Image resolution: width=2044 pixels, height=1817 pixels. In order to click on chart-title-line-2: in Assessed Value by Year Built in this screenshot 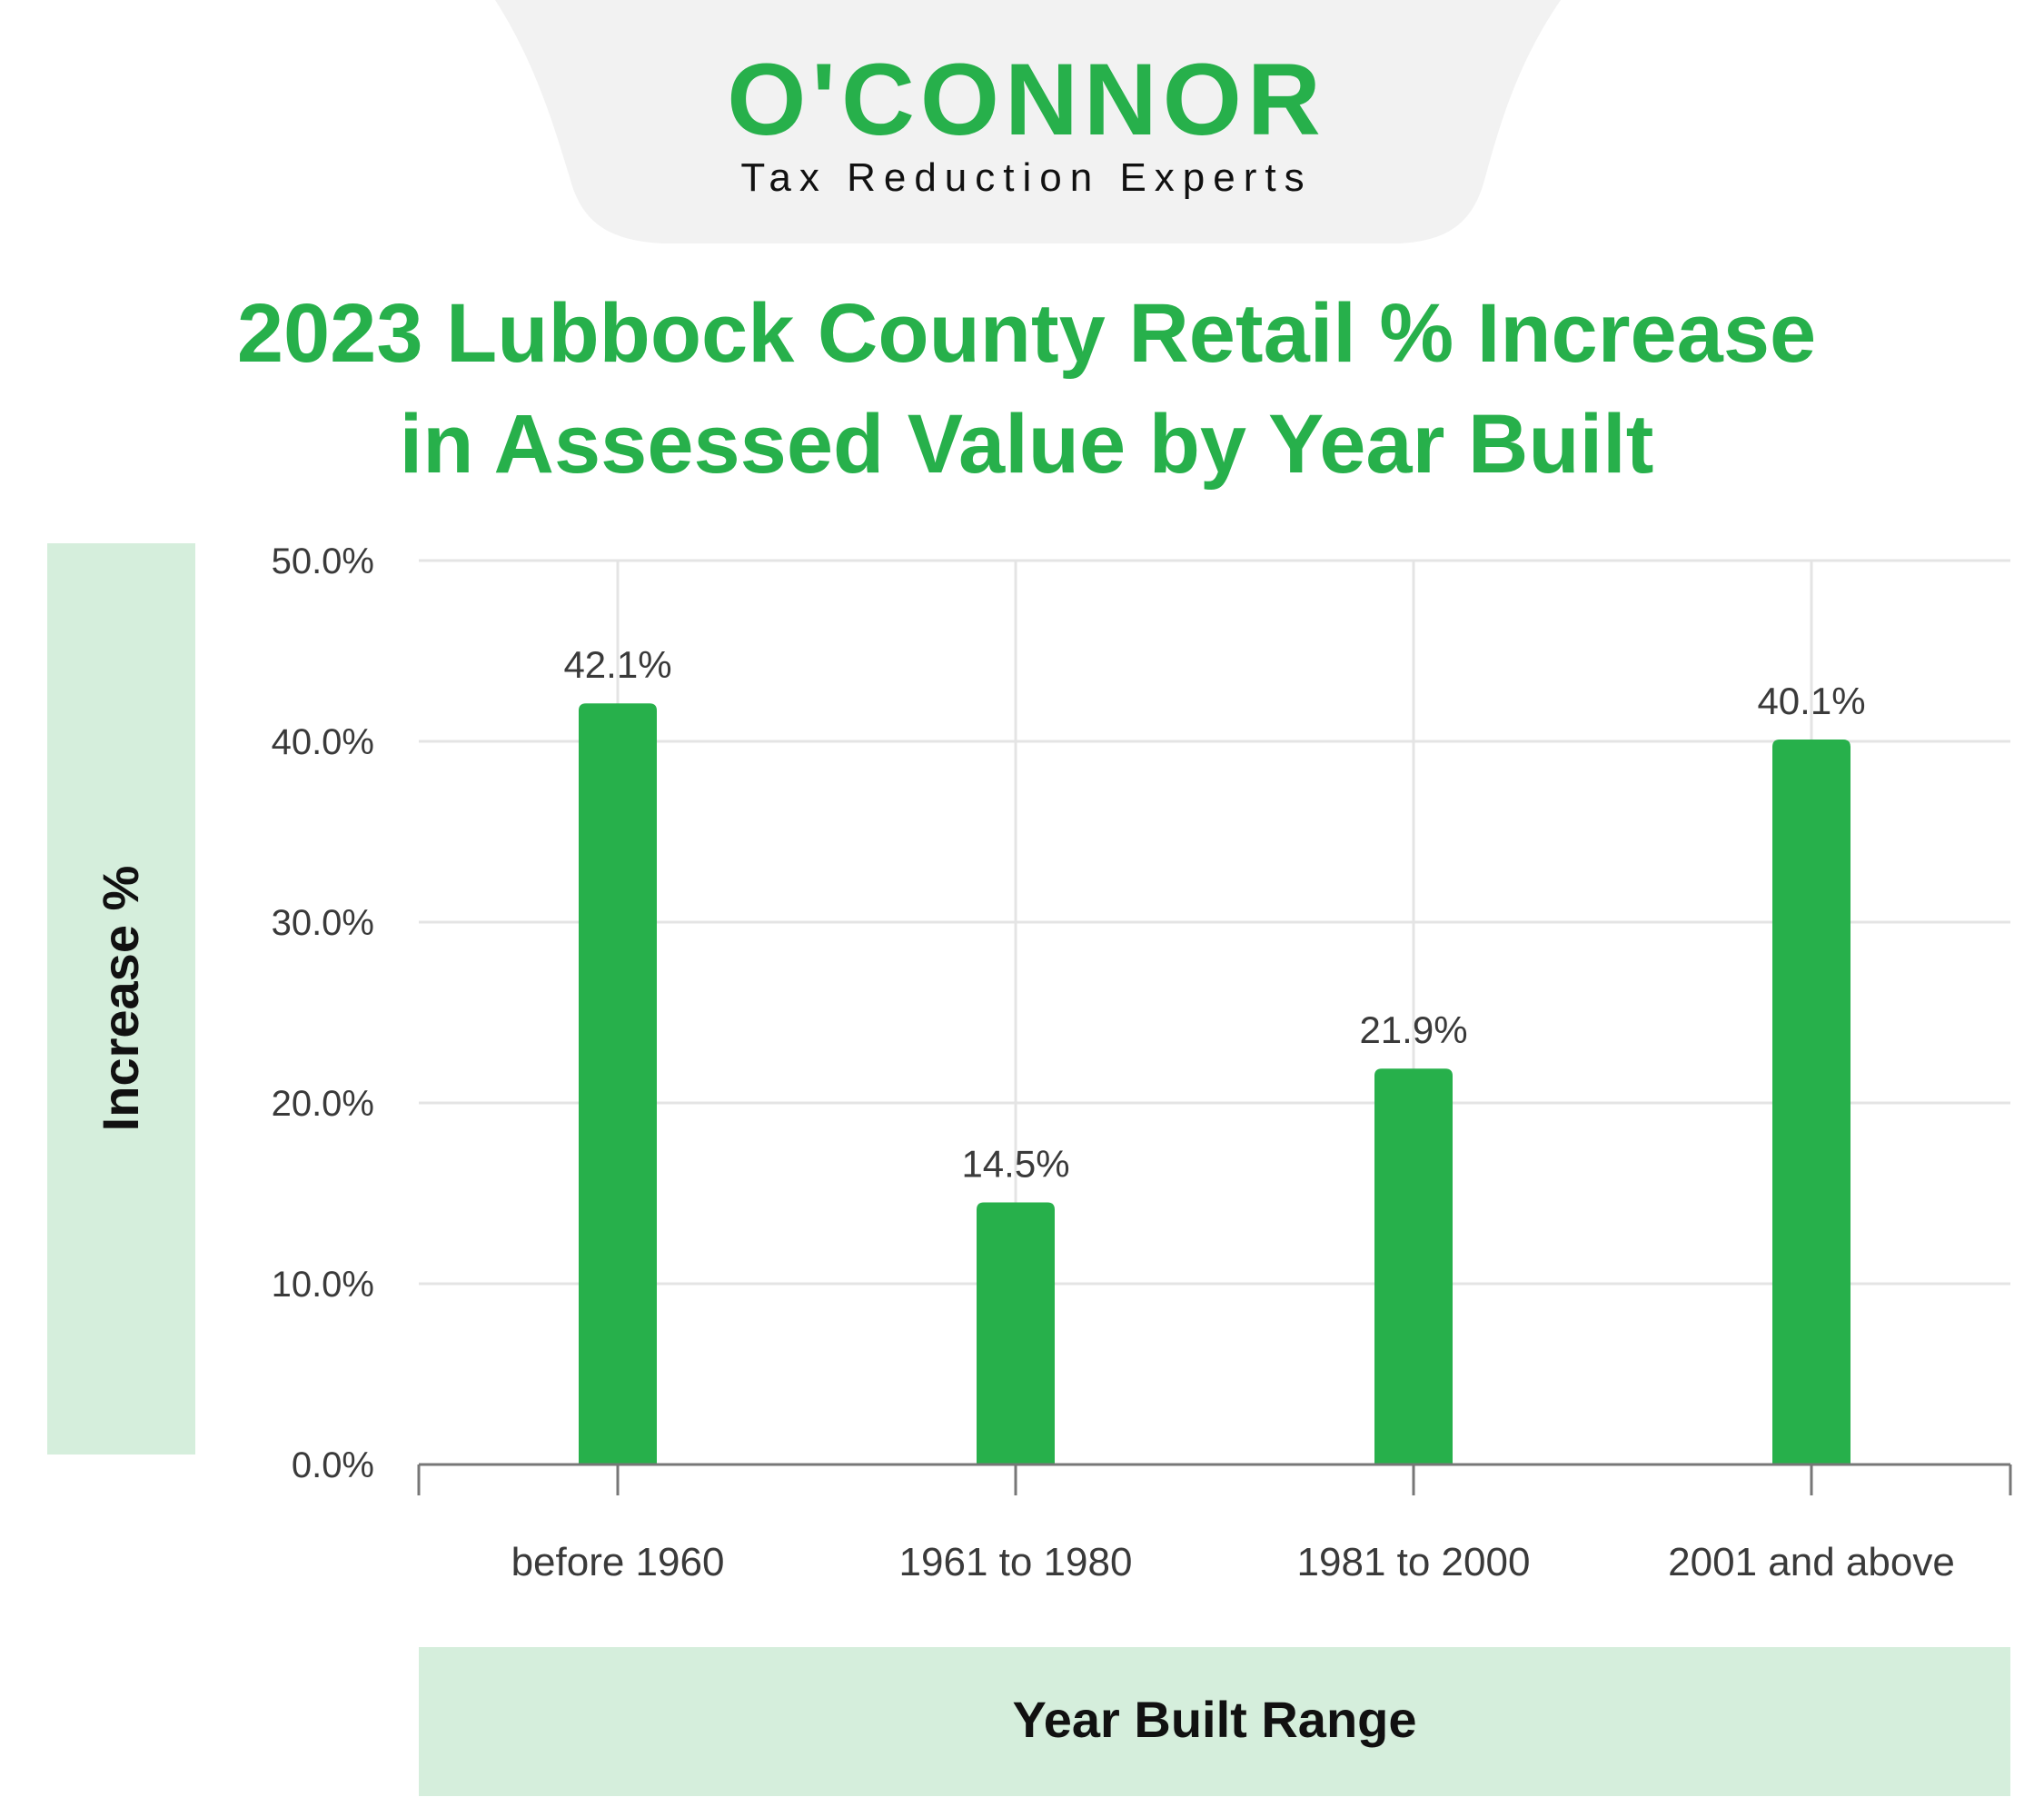, I will do `click(1027, 444)`.